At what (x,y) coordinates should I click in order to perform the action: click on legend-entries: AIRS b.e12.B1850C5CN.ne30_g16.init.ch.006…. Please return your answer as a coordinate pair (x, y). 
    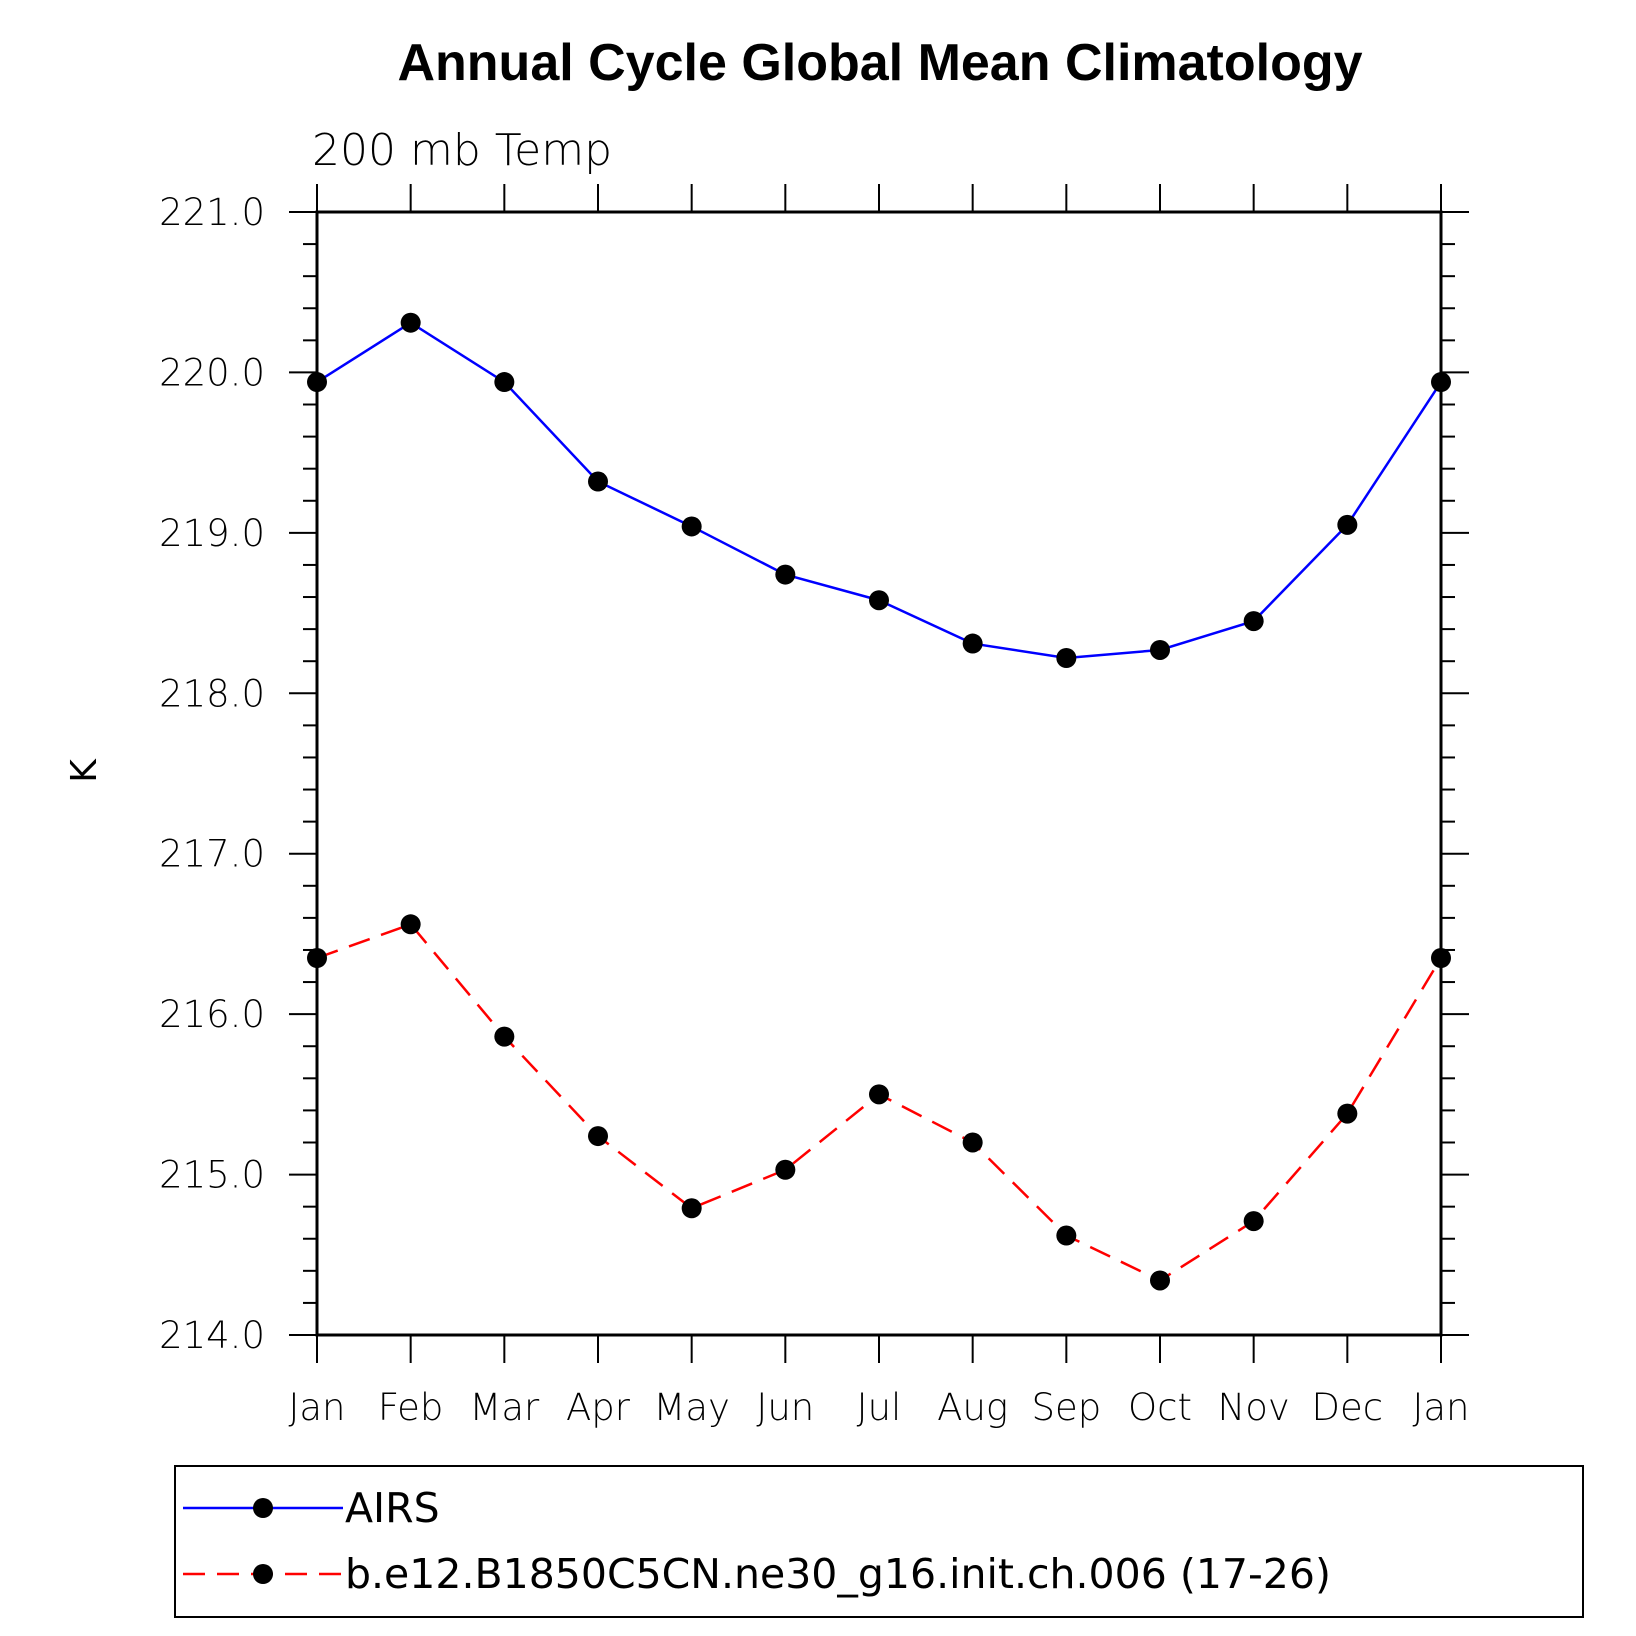
    Looking at the image, I should click on (757, 1541).